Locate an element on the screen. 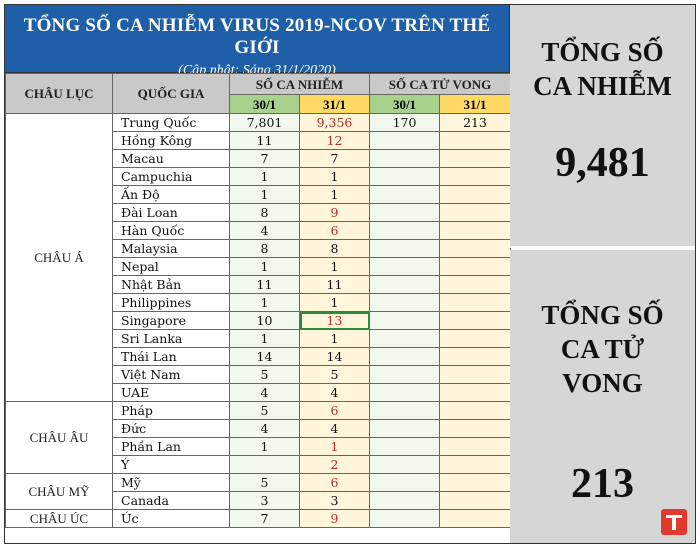 The image size is (700, 548). table-row: Ấn Độ 1 1 is located at coordinates (259, 194).